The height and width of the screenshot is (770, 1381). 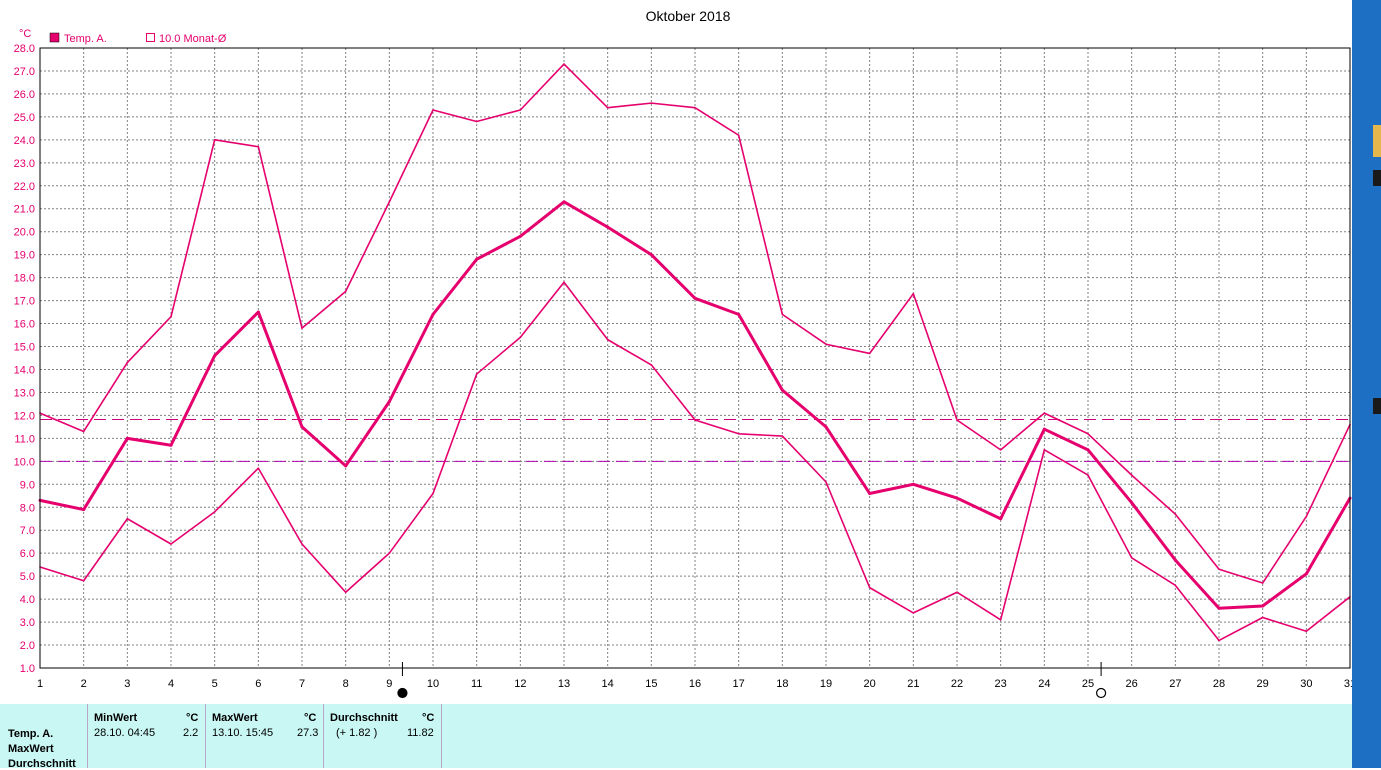 What do you see at coordinates (1366, 384) in the screenshot?
I see `desktop-background-strip` at bounding box center [1366, 384].